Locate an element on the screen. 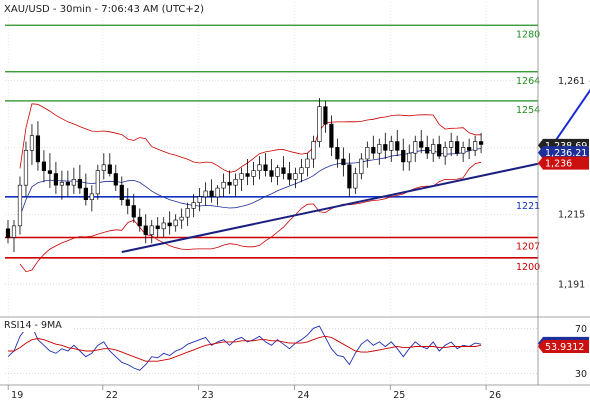 The image size is (590, 404). y-tick-label: 1,261 is located at coordinates (571, 81).